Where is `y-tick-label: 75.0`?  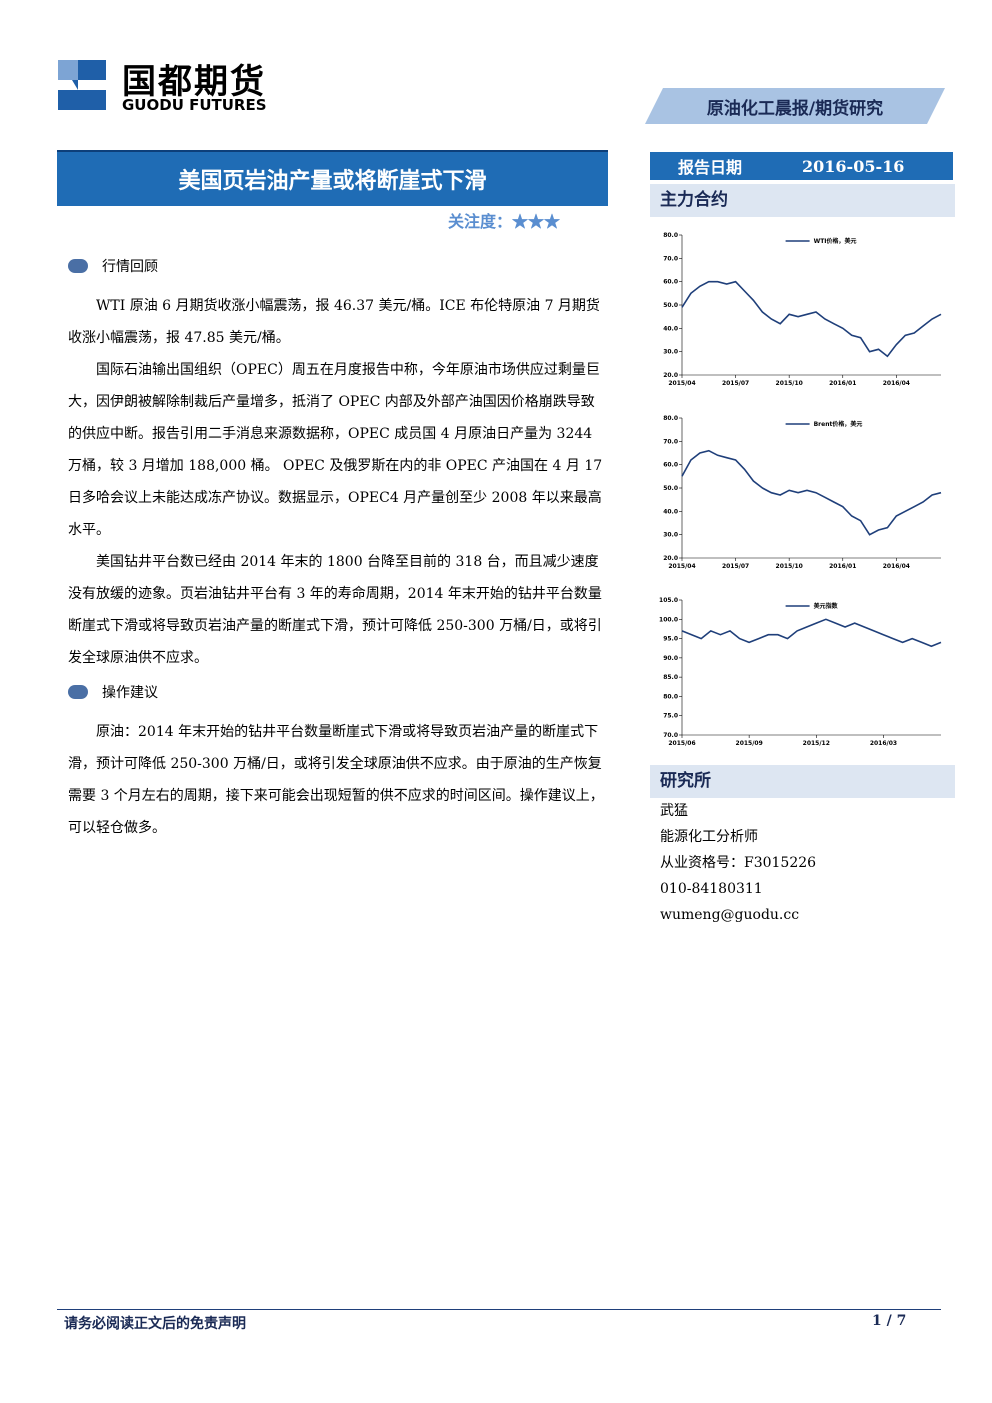 y-tick-label: 75.0 is located at coordinates (670, 716).